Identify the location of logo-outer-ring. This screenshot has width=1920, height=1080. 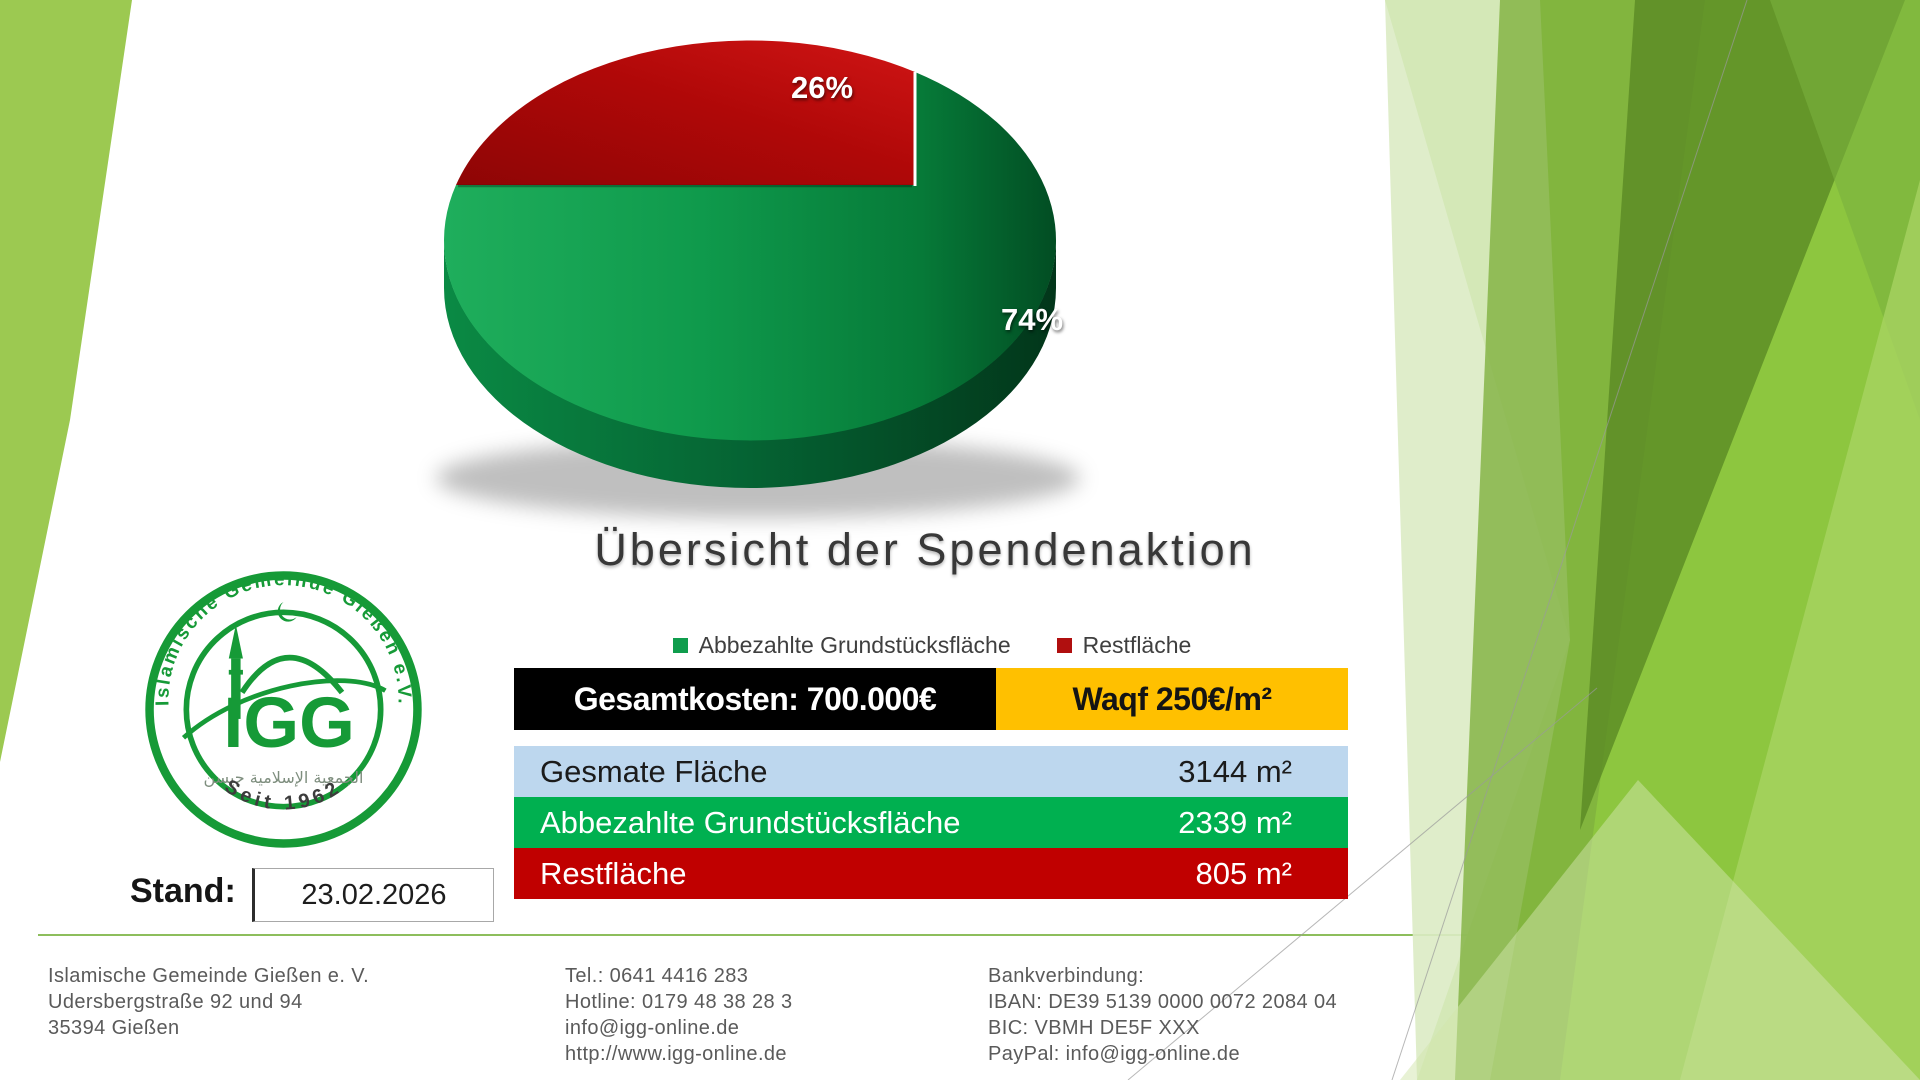
(283, 709).